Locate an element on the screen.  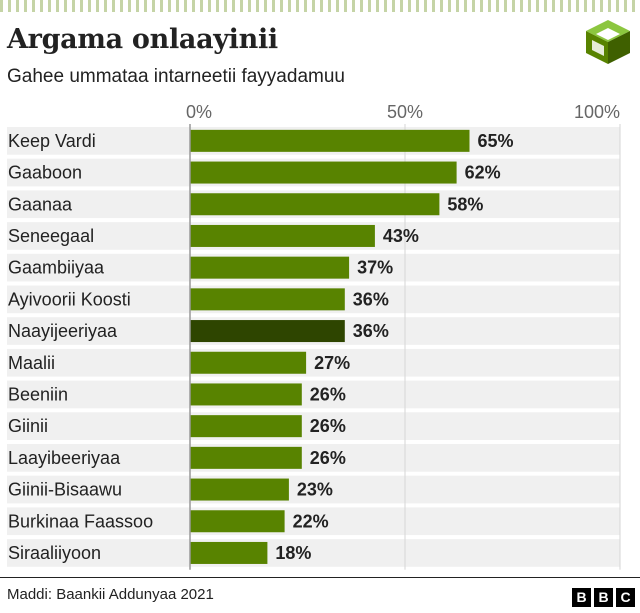
category-label: Giinii-Bisaawu is located at coordinates (65, 490).